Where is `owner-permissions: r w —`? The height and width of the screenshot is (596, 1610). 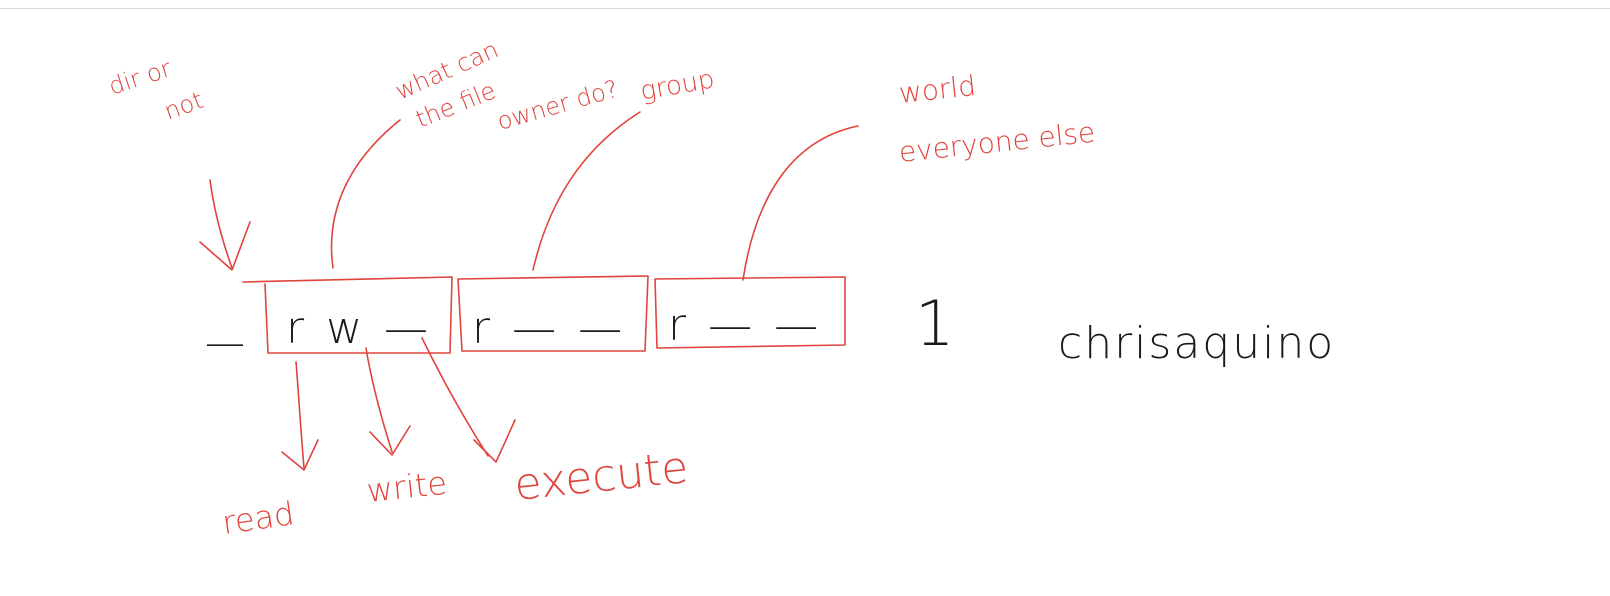 owner-permissions: r w — is located at coordinates (359, 328).